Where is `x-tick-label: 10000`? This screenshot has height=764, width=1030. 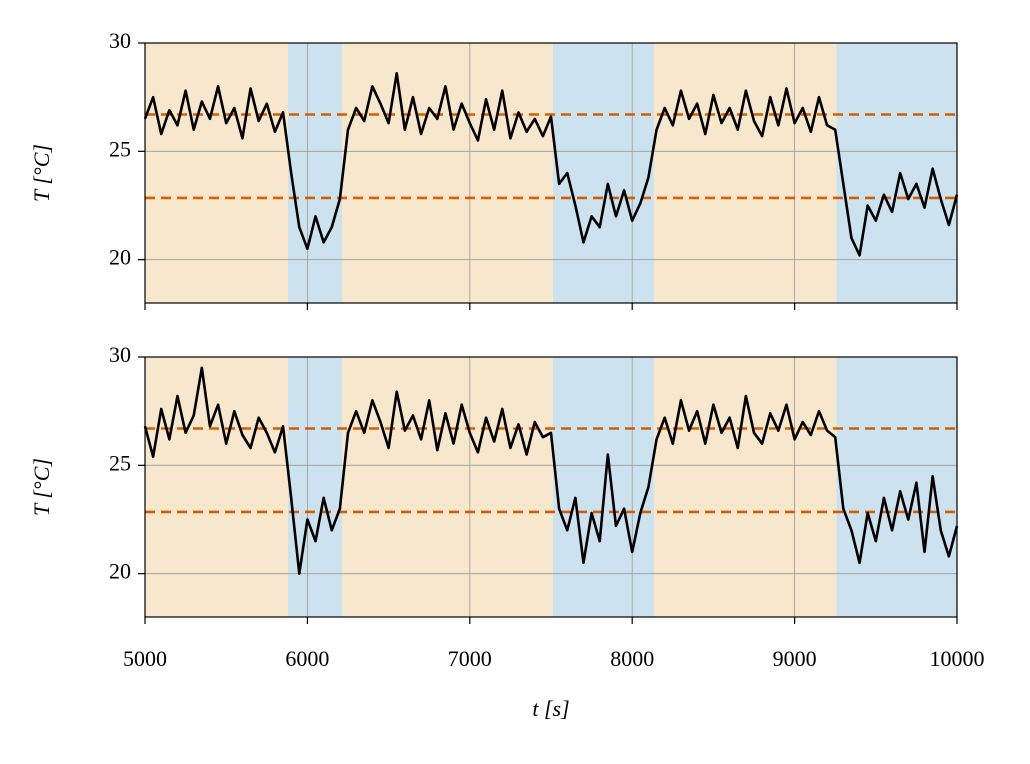 x-tick-label: 10000 is located at coordinates (957, 658).